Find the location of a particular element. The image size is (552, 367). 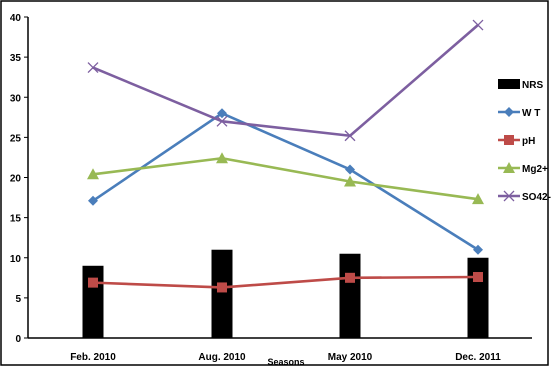

x-axis-title: Seasons is located at coordinates (285, 362).